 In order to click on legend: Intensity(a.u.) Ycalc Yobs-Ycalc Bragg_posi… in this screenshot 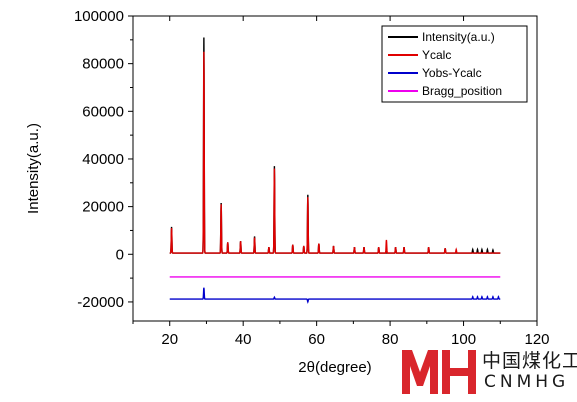, I will do `click(454, 64)`.